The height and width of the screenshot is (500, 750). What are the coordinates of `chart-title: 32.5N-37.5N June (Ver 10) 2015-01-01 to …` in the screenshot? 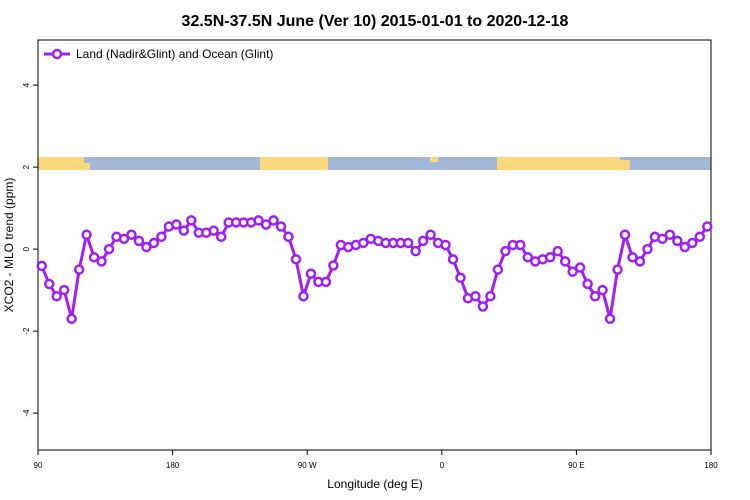 It's located at (375, 21).